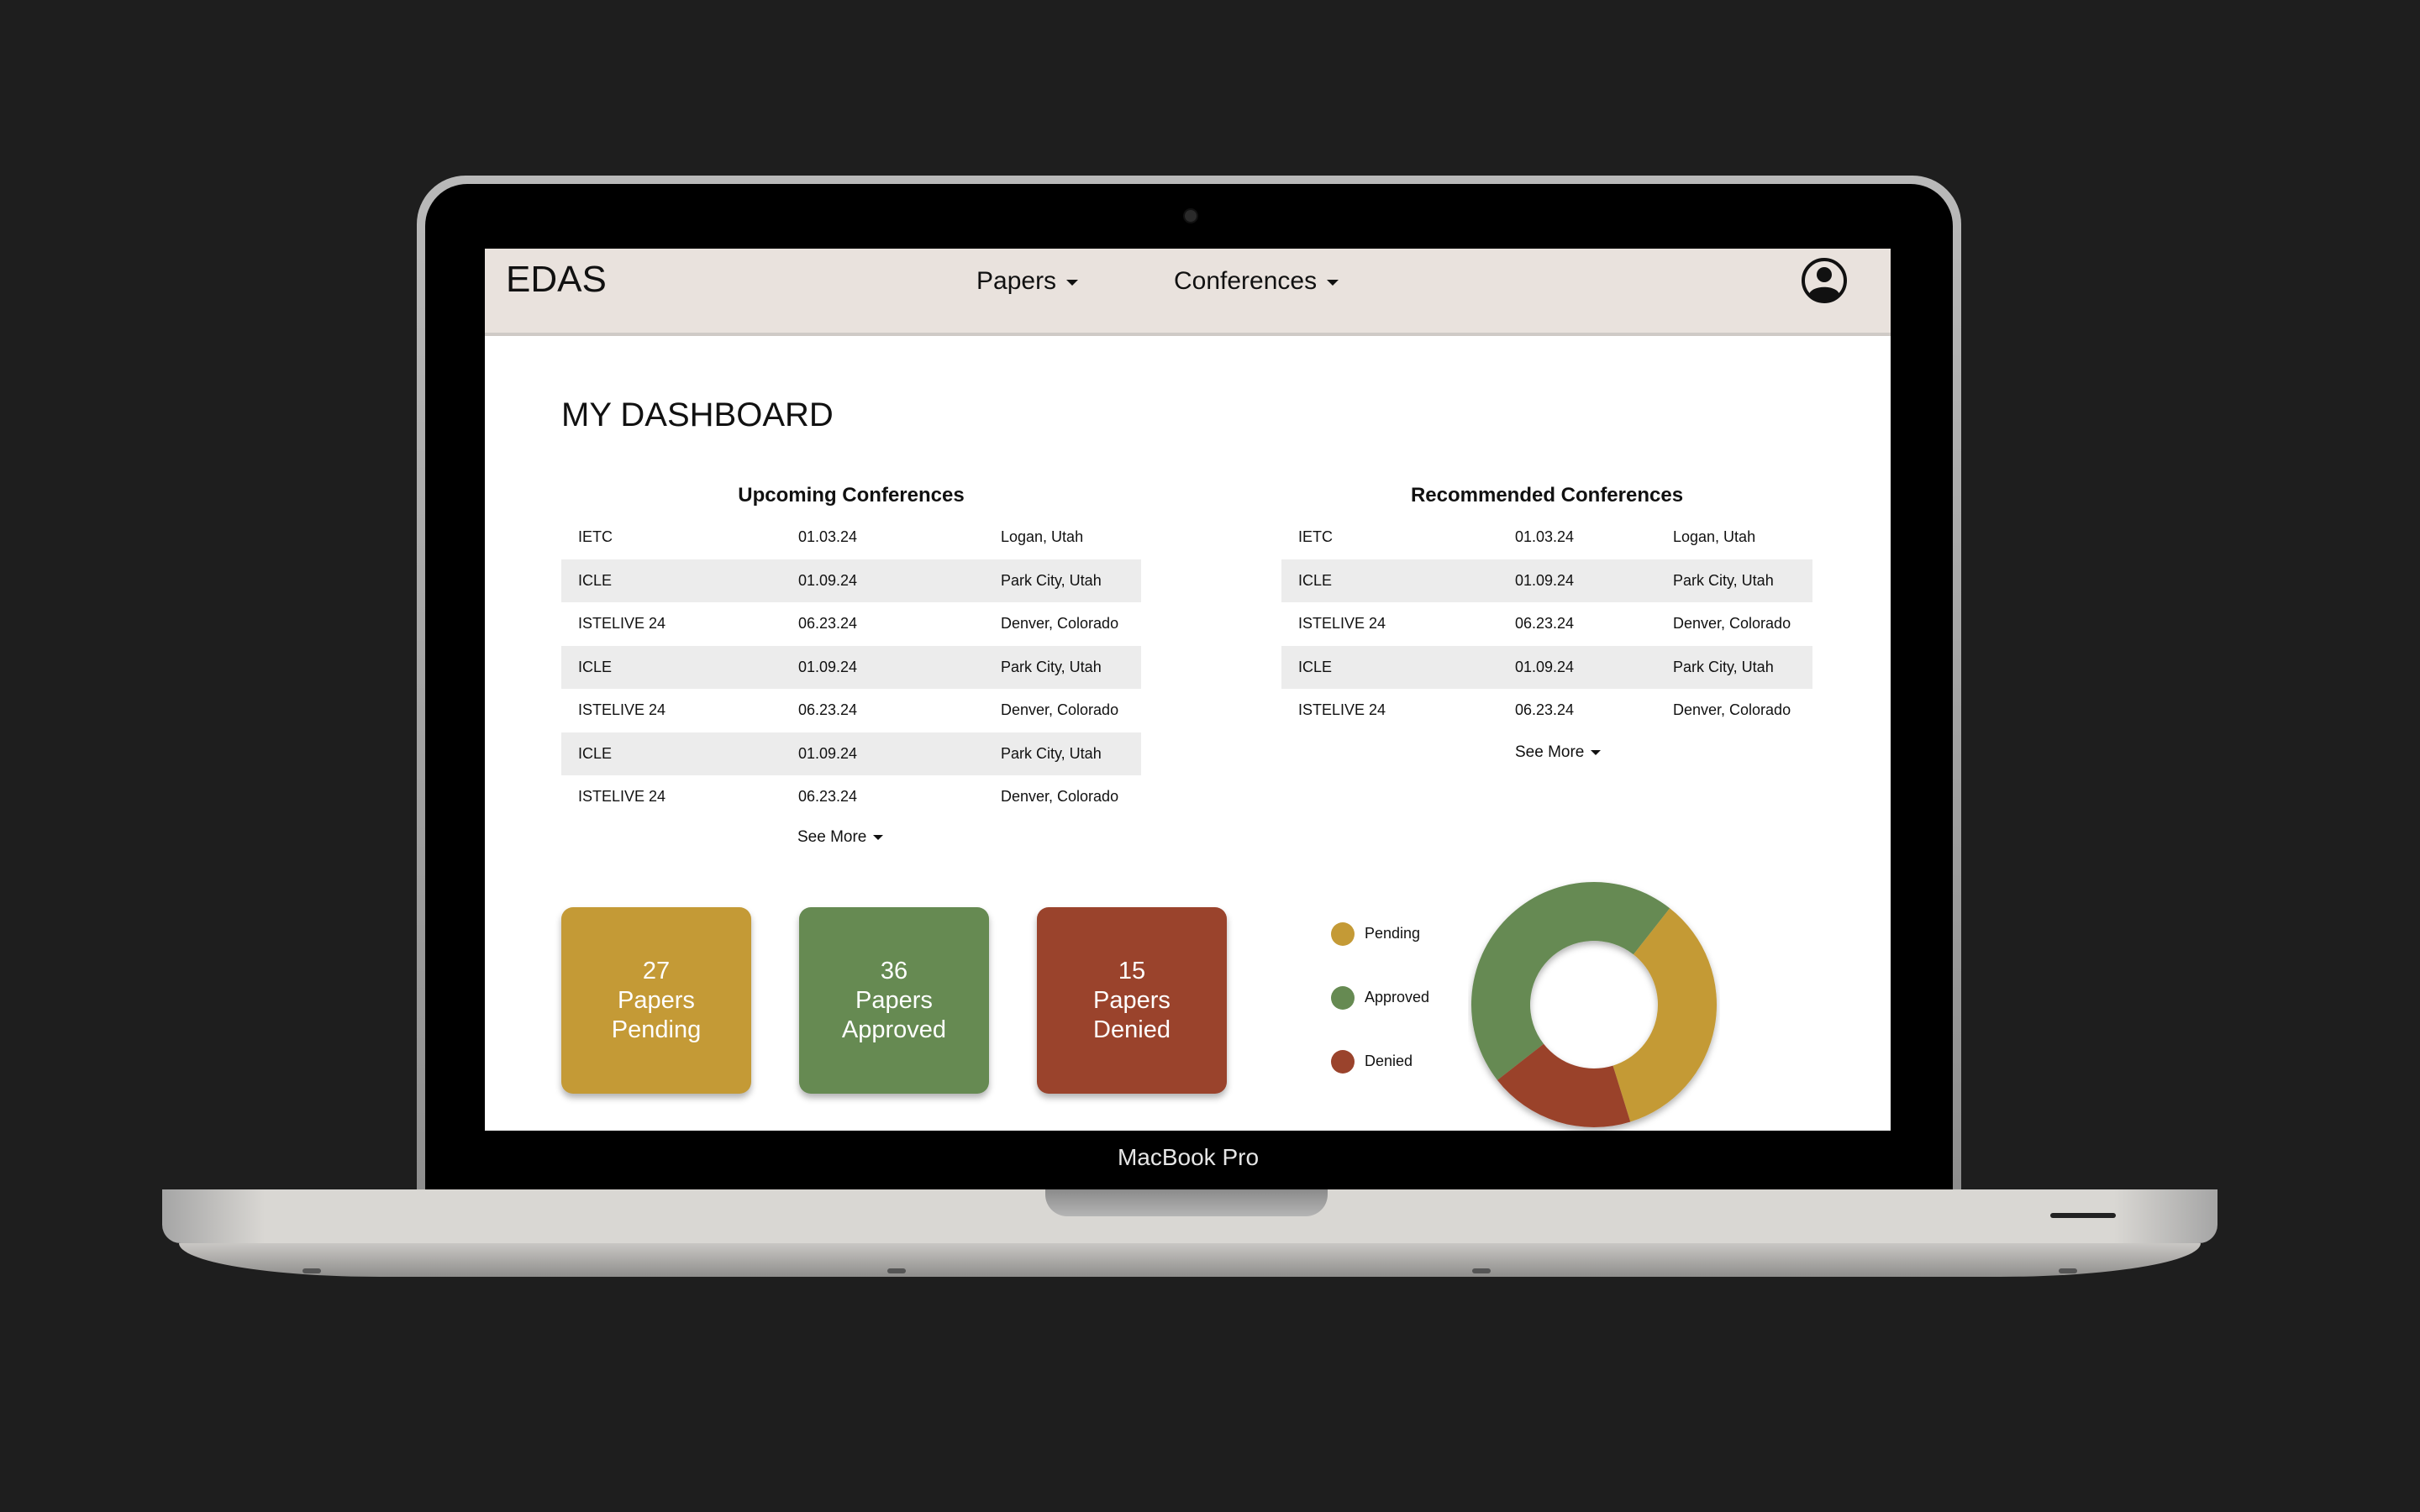 This screenshot has width=2420, height=1512. I want to click on lid-notch, so click(1186, 1202).